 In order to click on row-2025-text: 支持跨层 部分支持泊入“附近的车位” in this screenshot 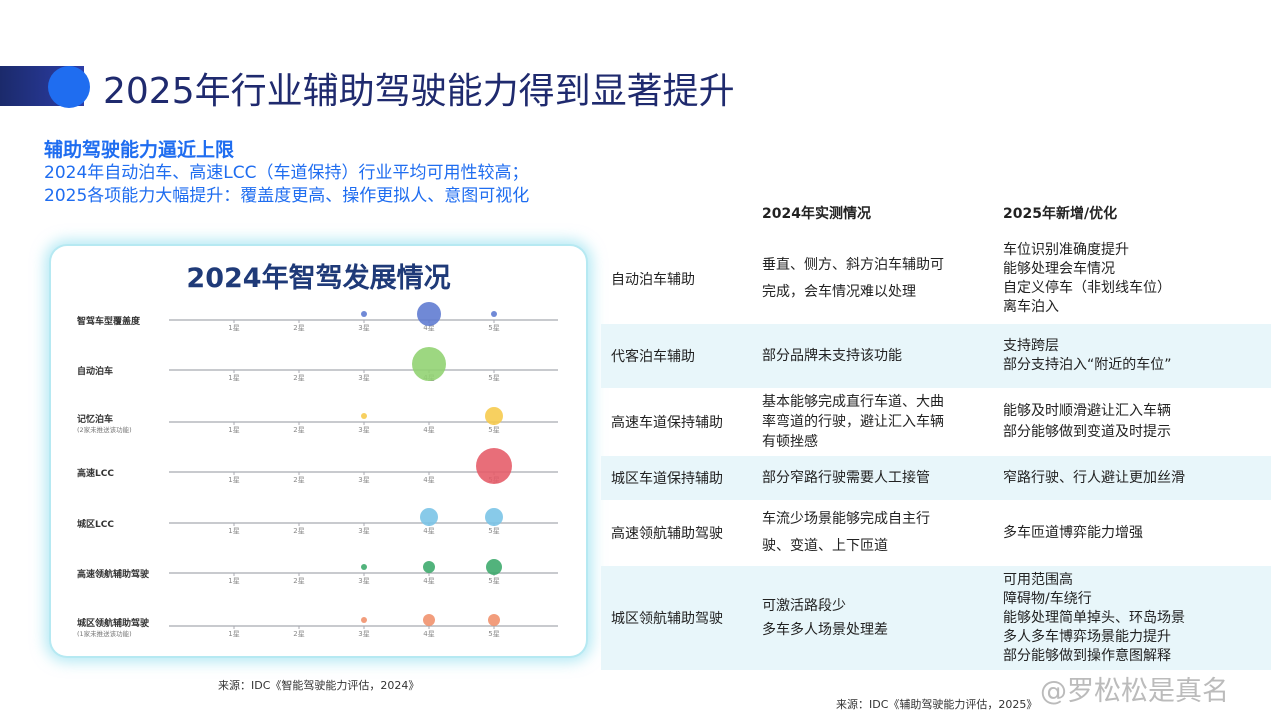, I will do `click(1134, 356)`.